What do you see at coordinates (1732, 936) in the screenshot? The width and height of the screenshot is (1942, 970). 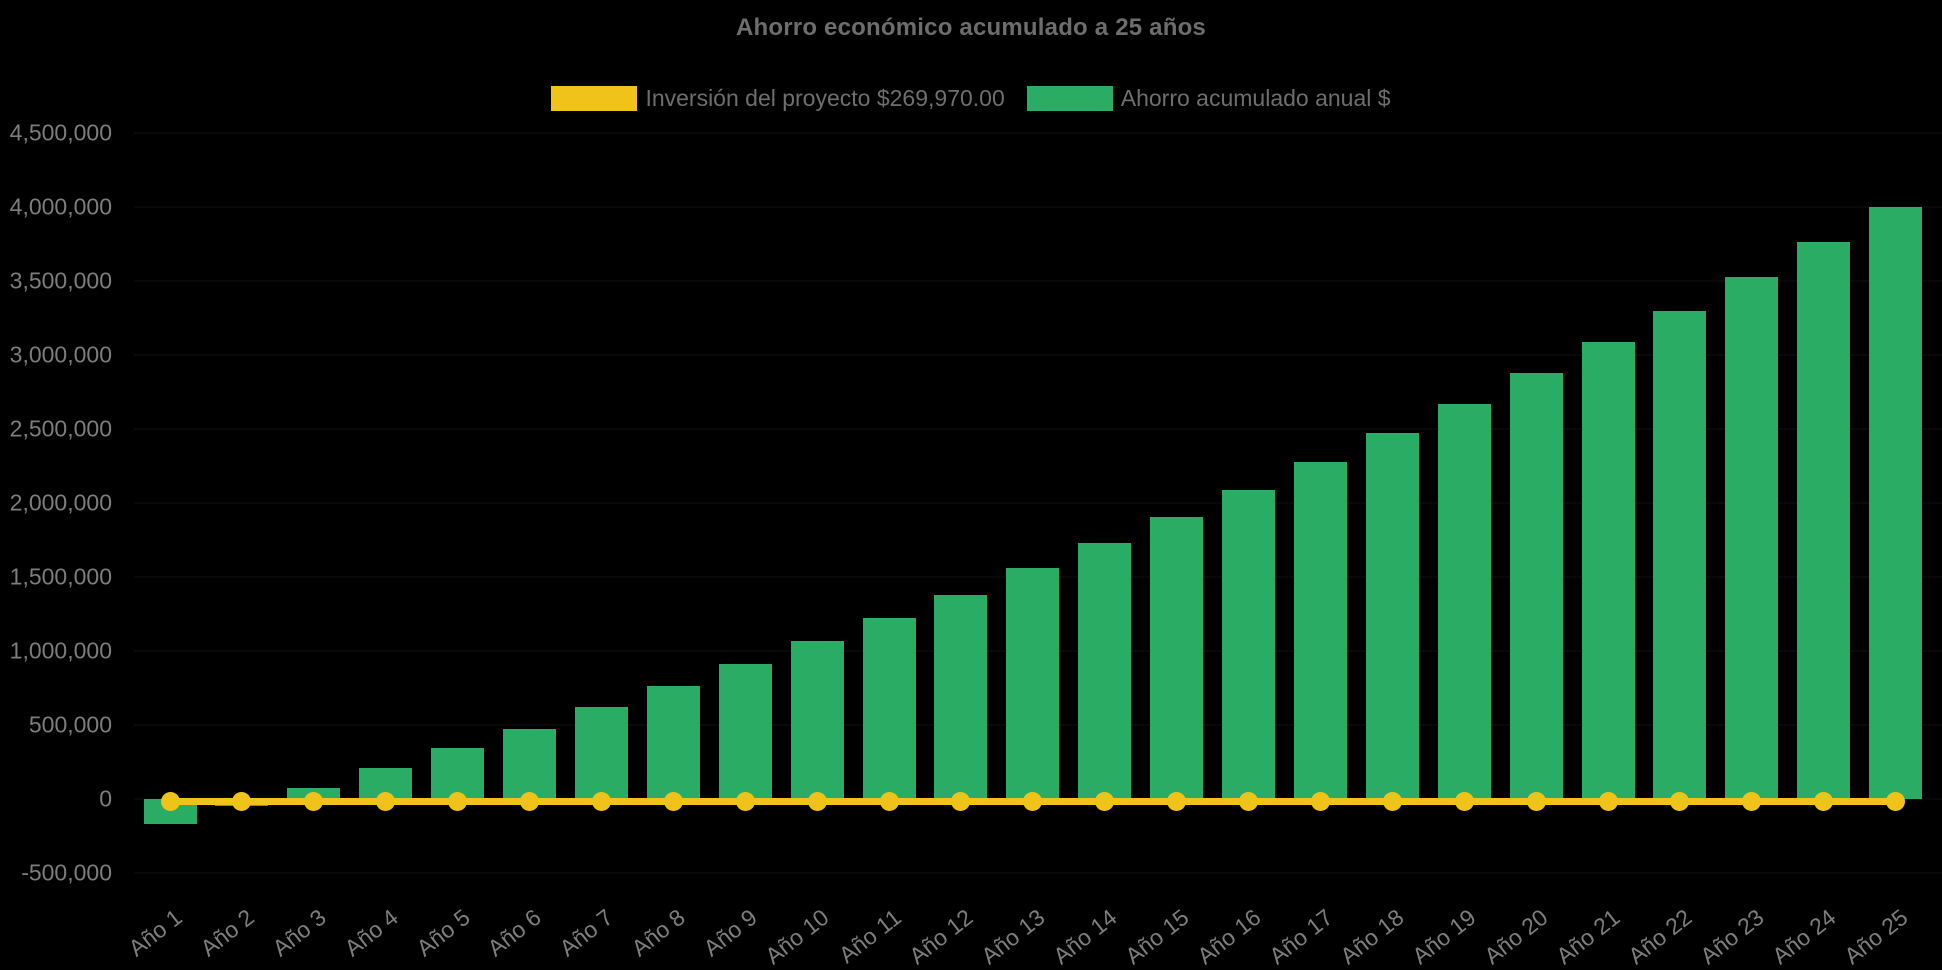 I see `x-axis-label: Año 23` at bounding box center [1732, 936].